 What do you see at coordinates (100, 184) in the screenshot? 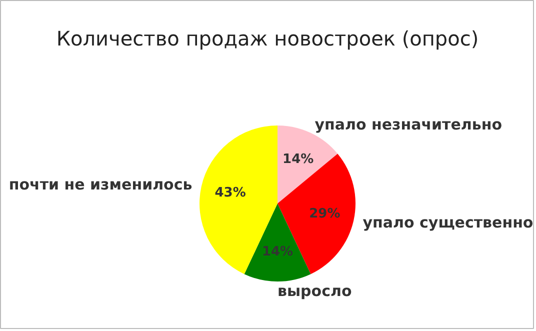
I see `slice-label: почти не изменилось` at bounding box center [100, 184].